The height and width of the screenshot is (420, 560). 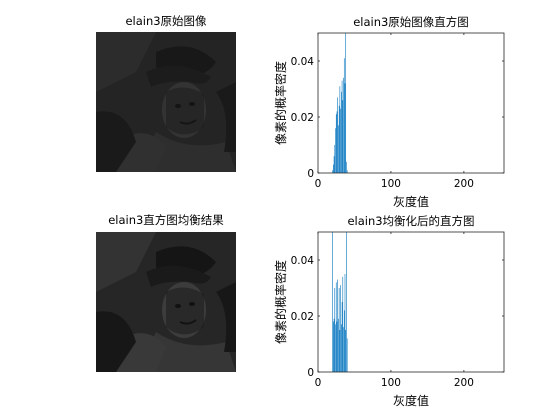 I want to click on chart-title: elain3原始图像直方图, so click(x=411, y=22).